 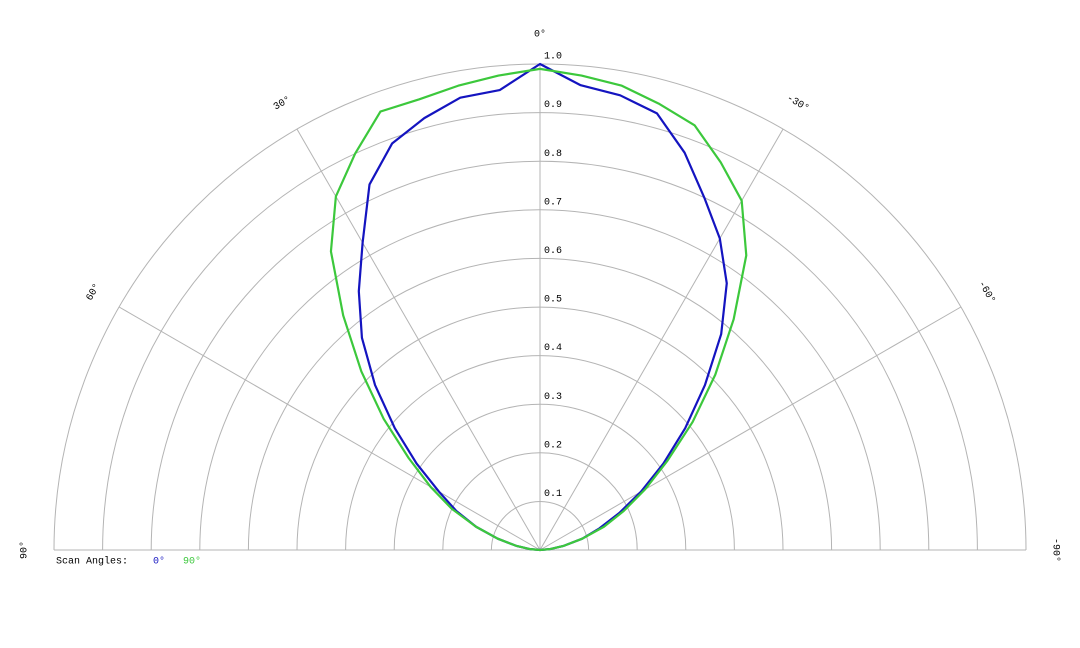 What do you see at coordinates (553, 494) in the screenshot?
I see `r-tick-label: 0.1` at bounding box center [553, 494].